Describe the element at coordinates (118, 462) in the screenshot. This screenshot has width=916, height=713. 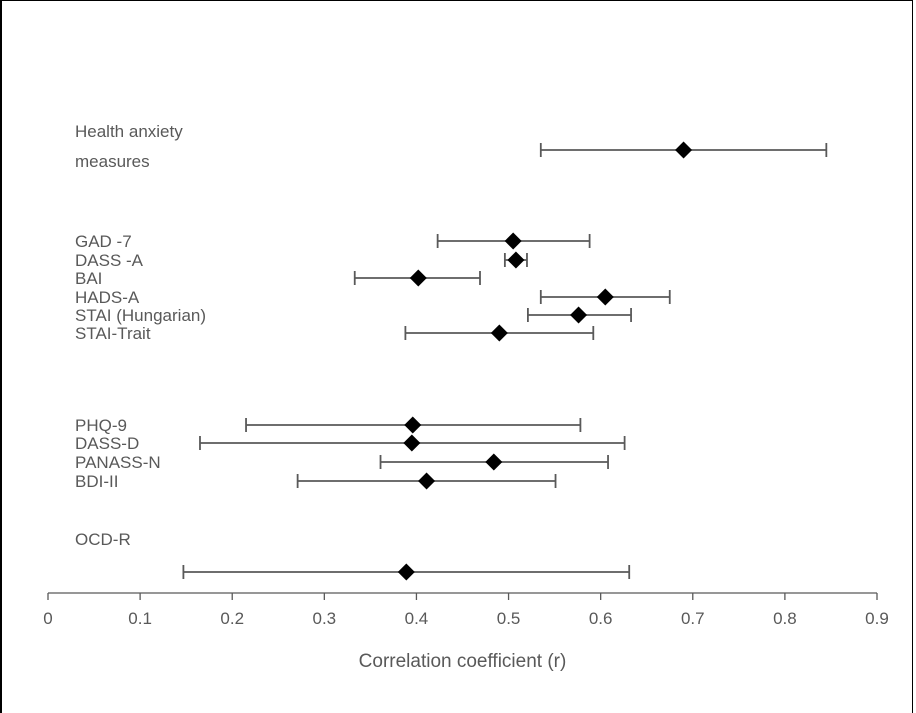
I see `row-label: PANASS-N` at that location.